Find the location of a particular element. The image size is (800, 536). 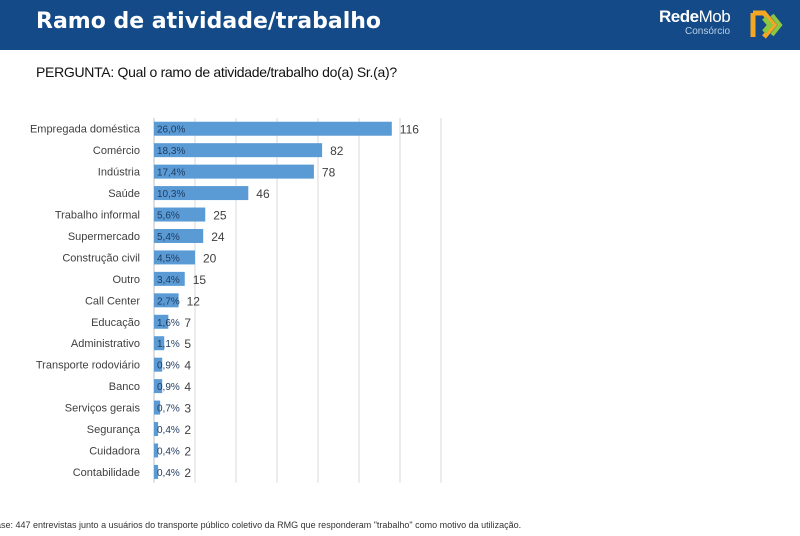

category-label: Segurança is located at coordinates (114, 430).